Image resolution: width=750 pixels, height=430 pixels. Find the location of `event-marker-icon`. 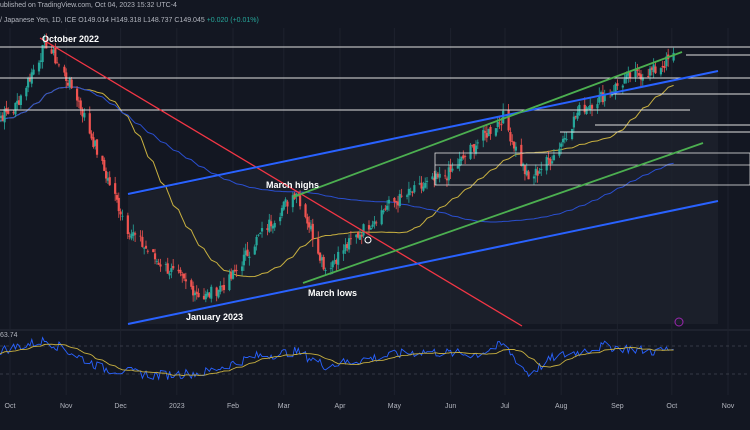

event-marker-icon is located at coordinates (679, 322).